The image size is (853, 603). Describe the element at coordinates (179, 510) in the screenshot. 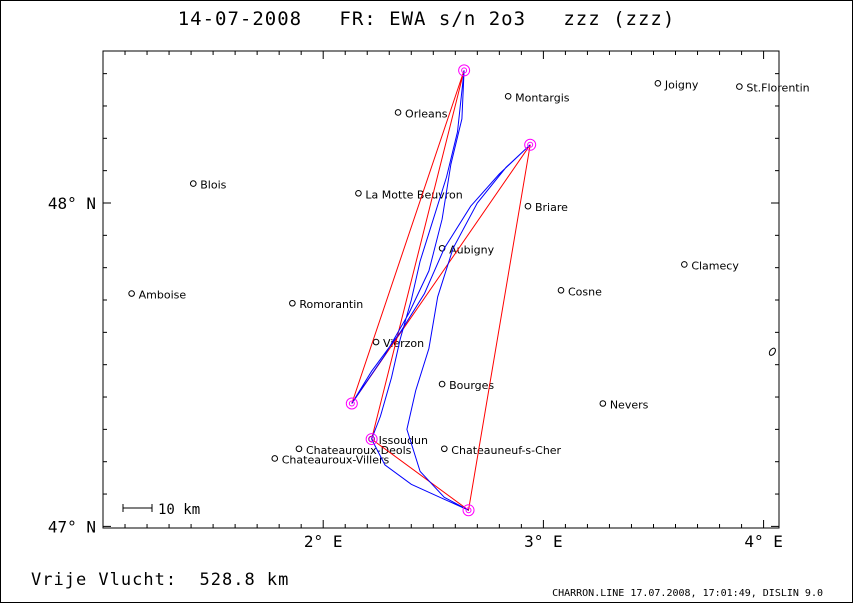

I see `scale-bar-label: 10 km` at that location.